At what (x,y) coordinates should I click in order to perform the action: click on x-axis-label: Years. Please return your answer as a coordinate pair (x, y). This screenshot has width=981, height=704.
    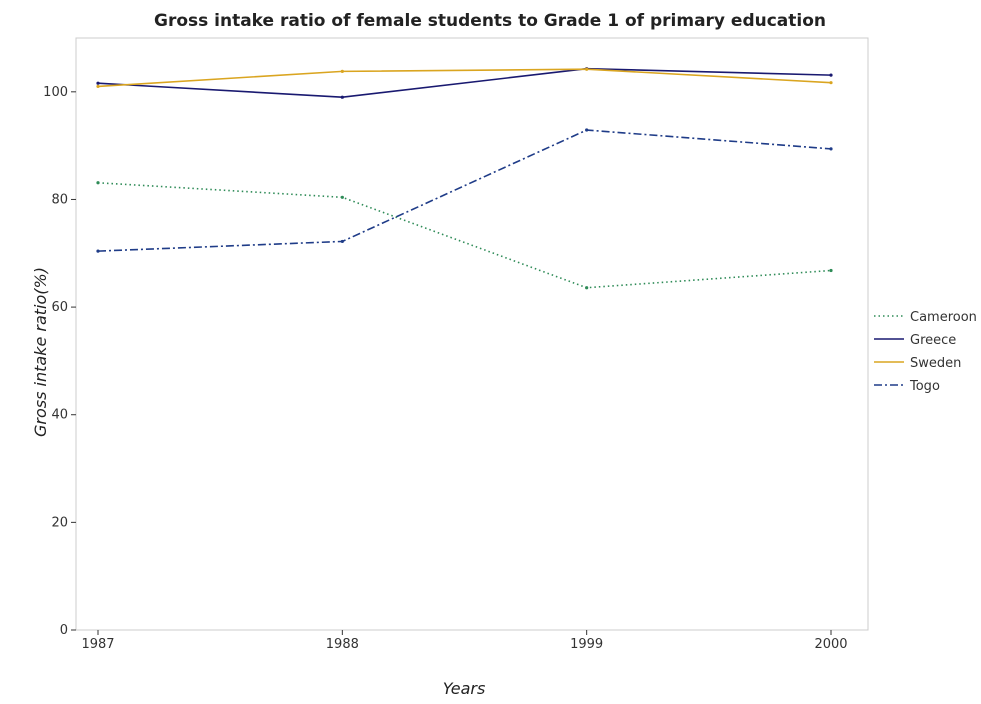
    Looking at the image, I should click on (464, 688).